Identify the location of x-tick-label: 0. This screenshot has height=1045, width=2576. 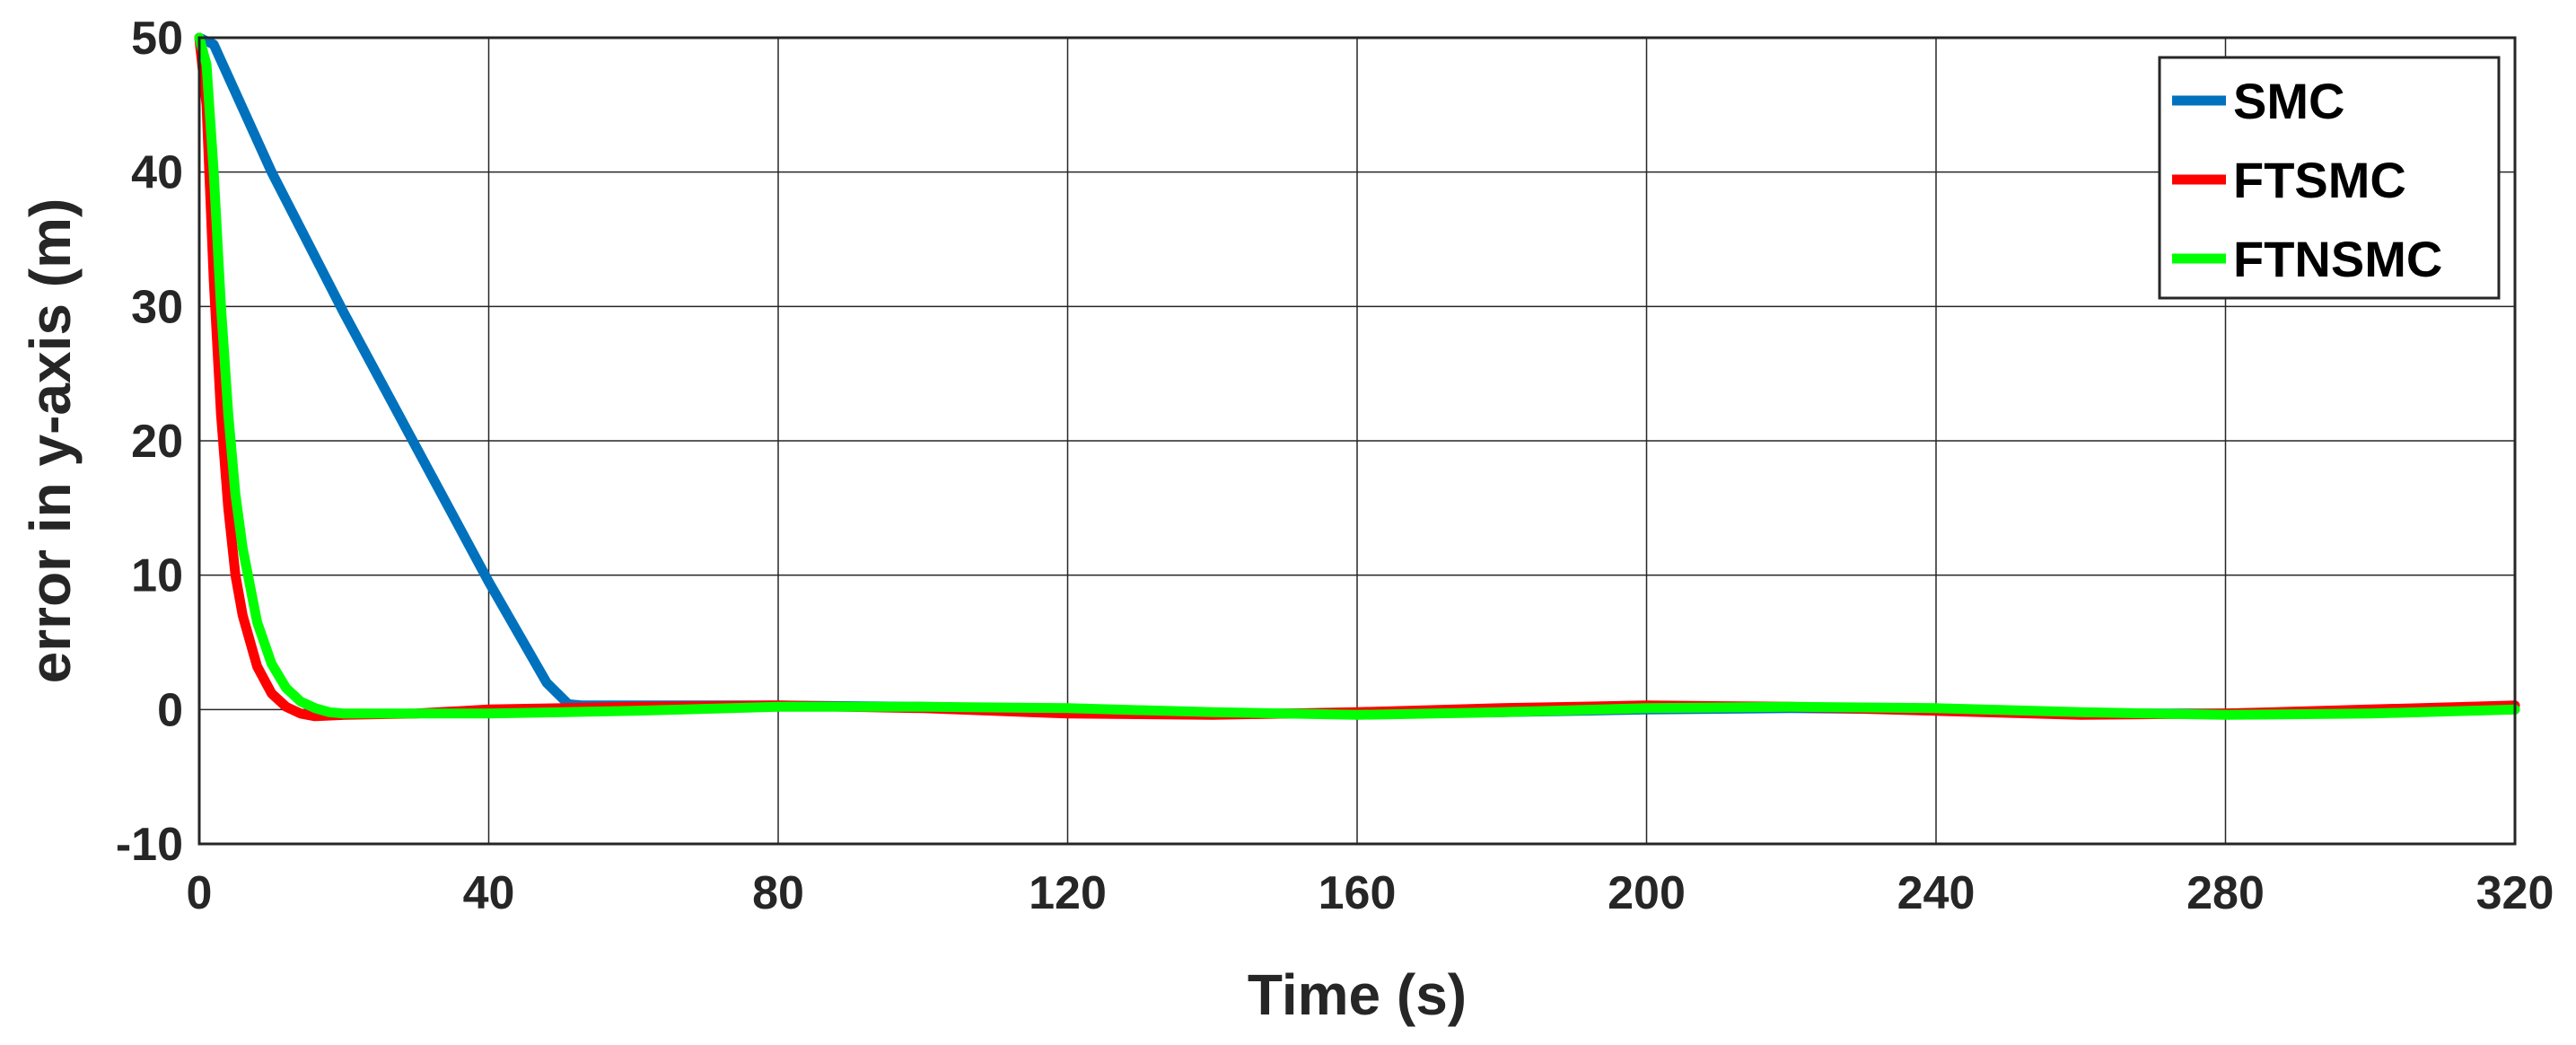
(200, 893).